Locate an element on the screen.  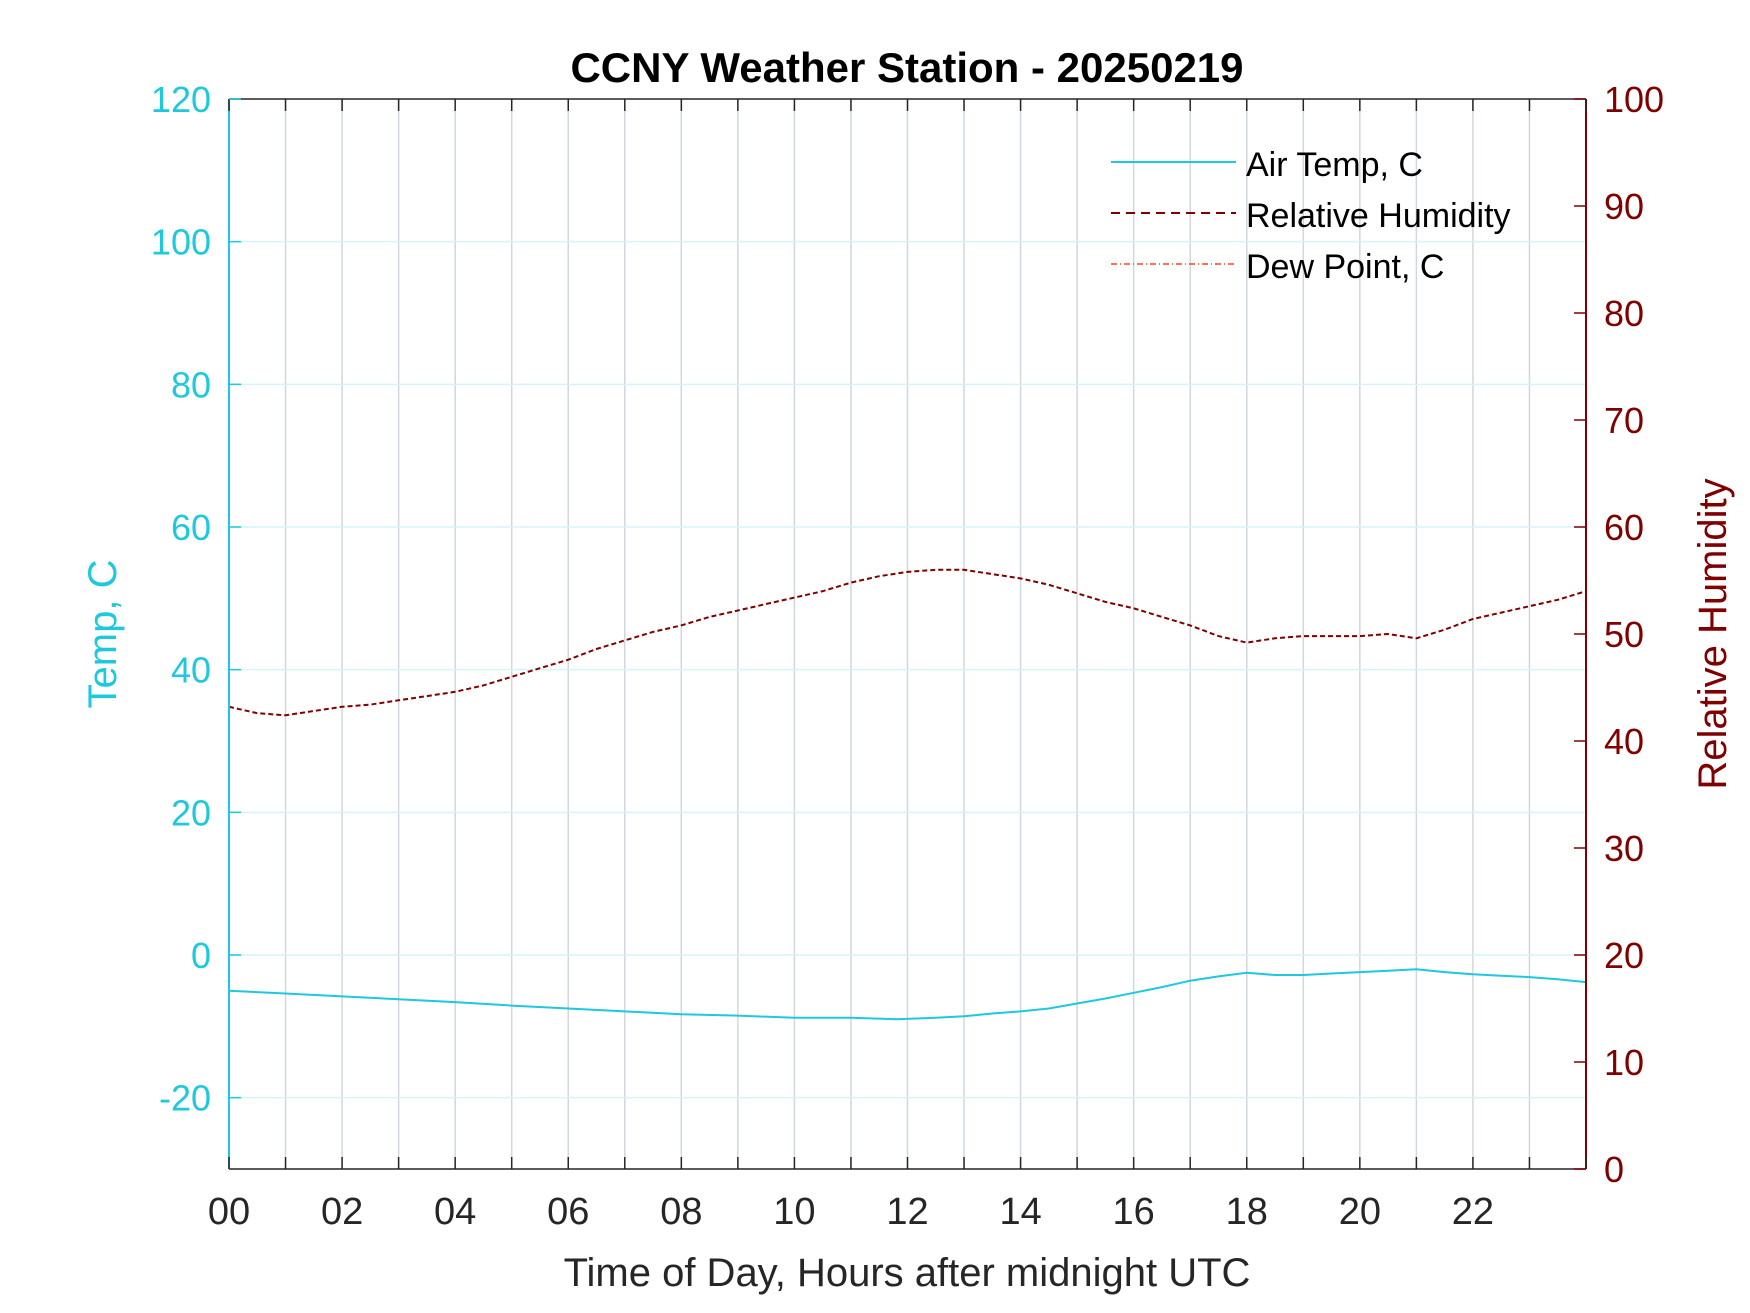
y-right-tick-label: 80 is located at coordinates (1624, 313).